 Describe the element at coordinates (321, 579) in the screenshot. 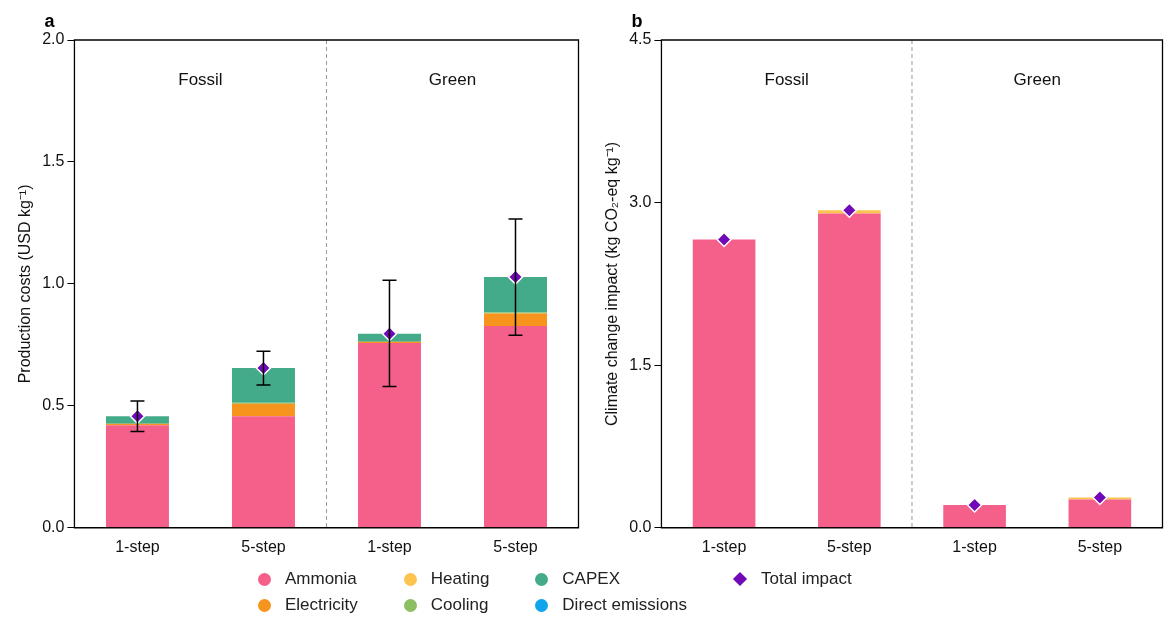

I see `legend-label: Ammonia` at that location.